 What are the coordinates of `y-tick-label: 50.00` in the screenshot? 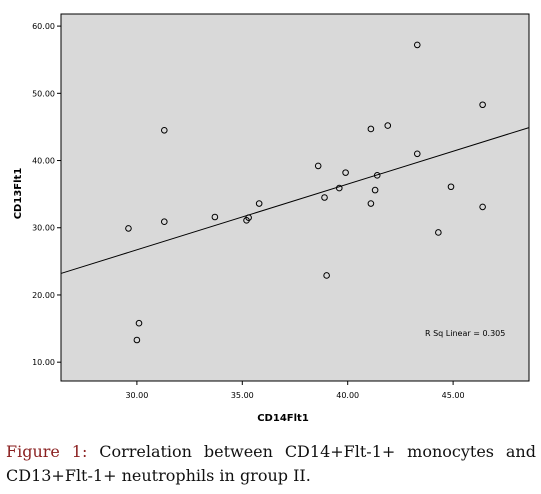 It's located at (43, 93).